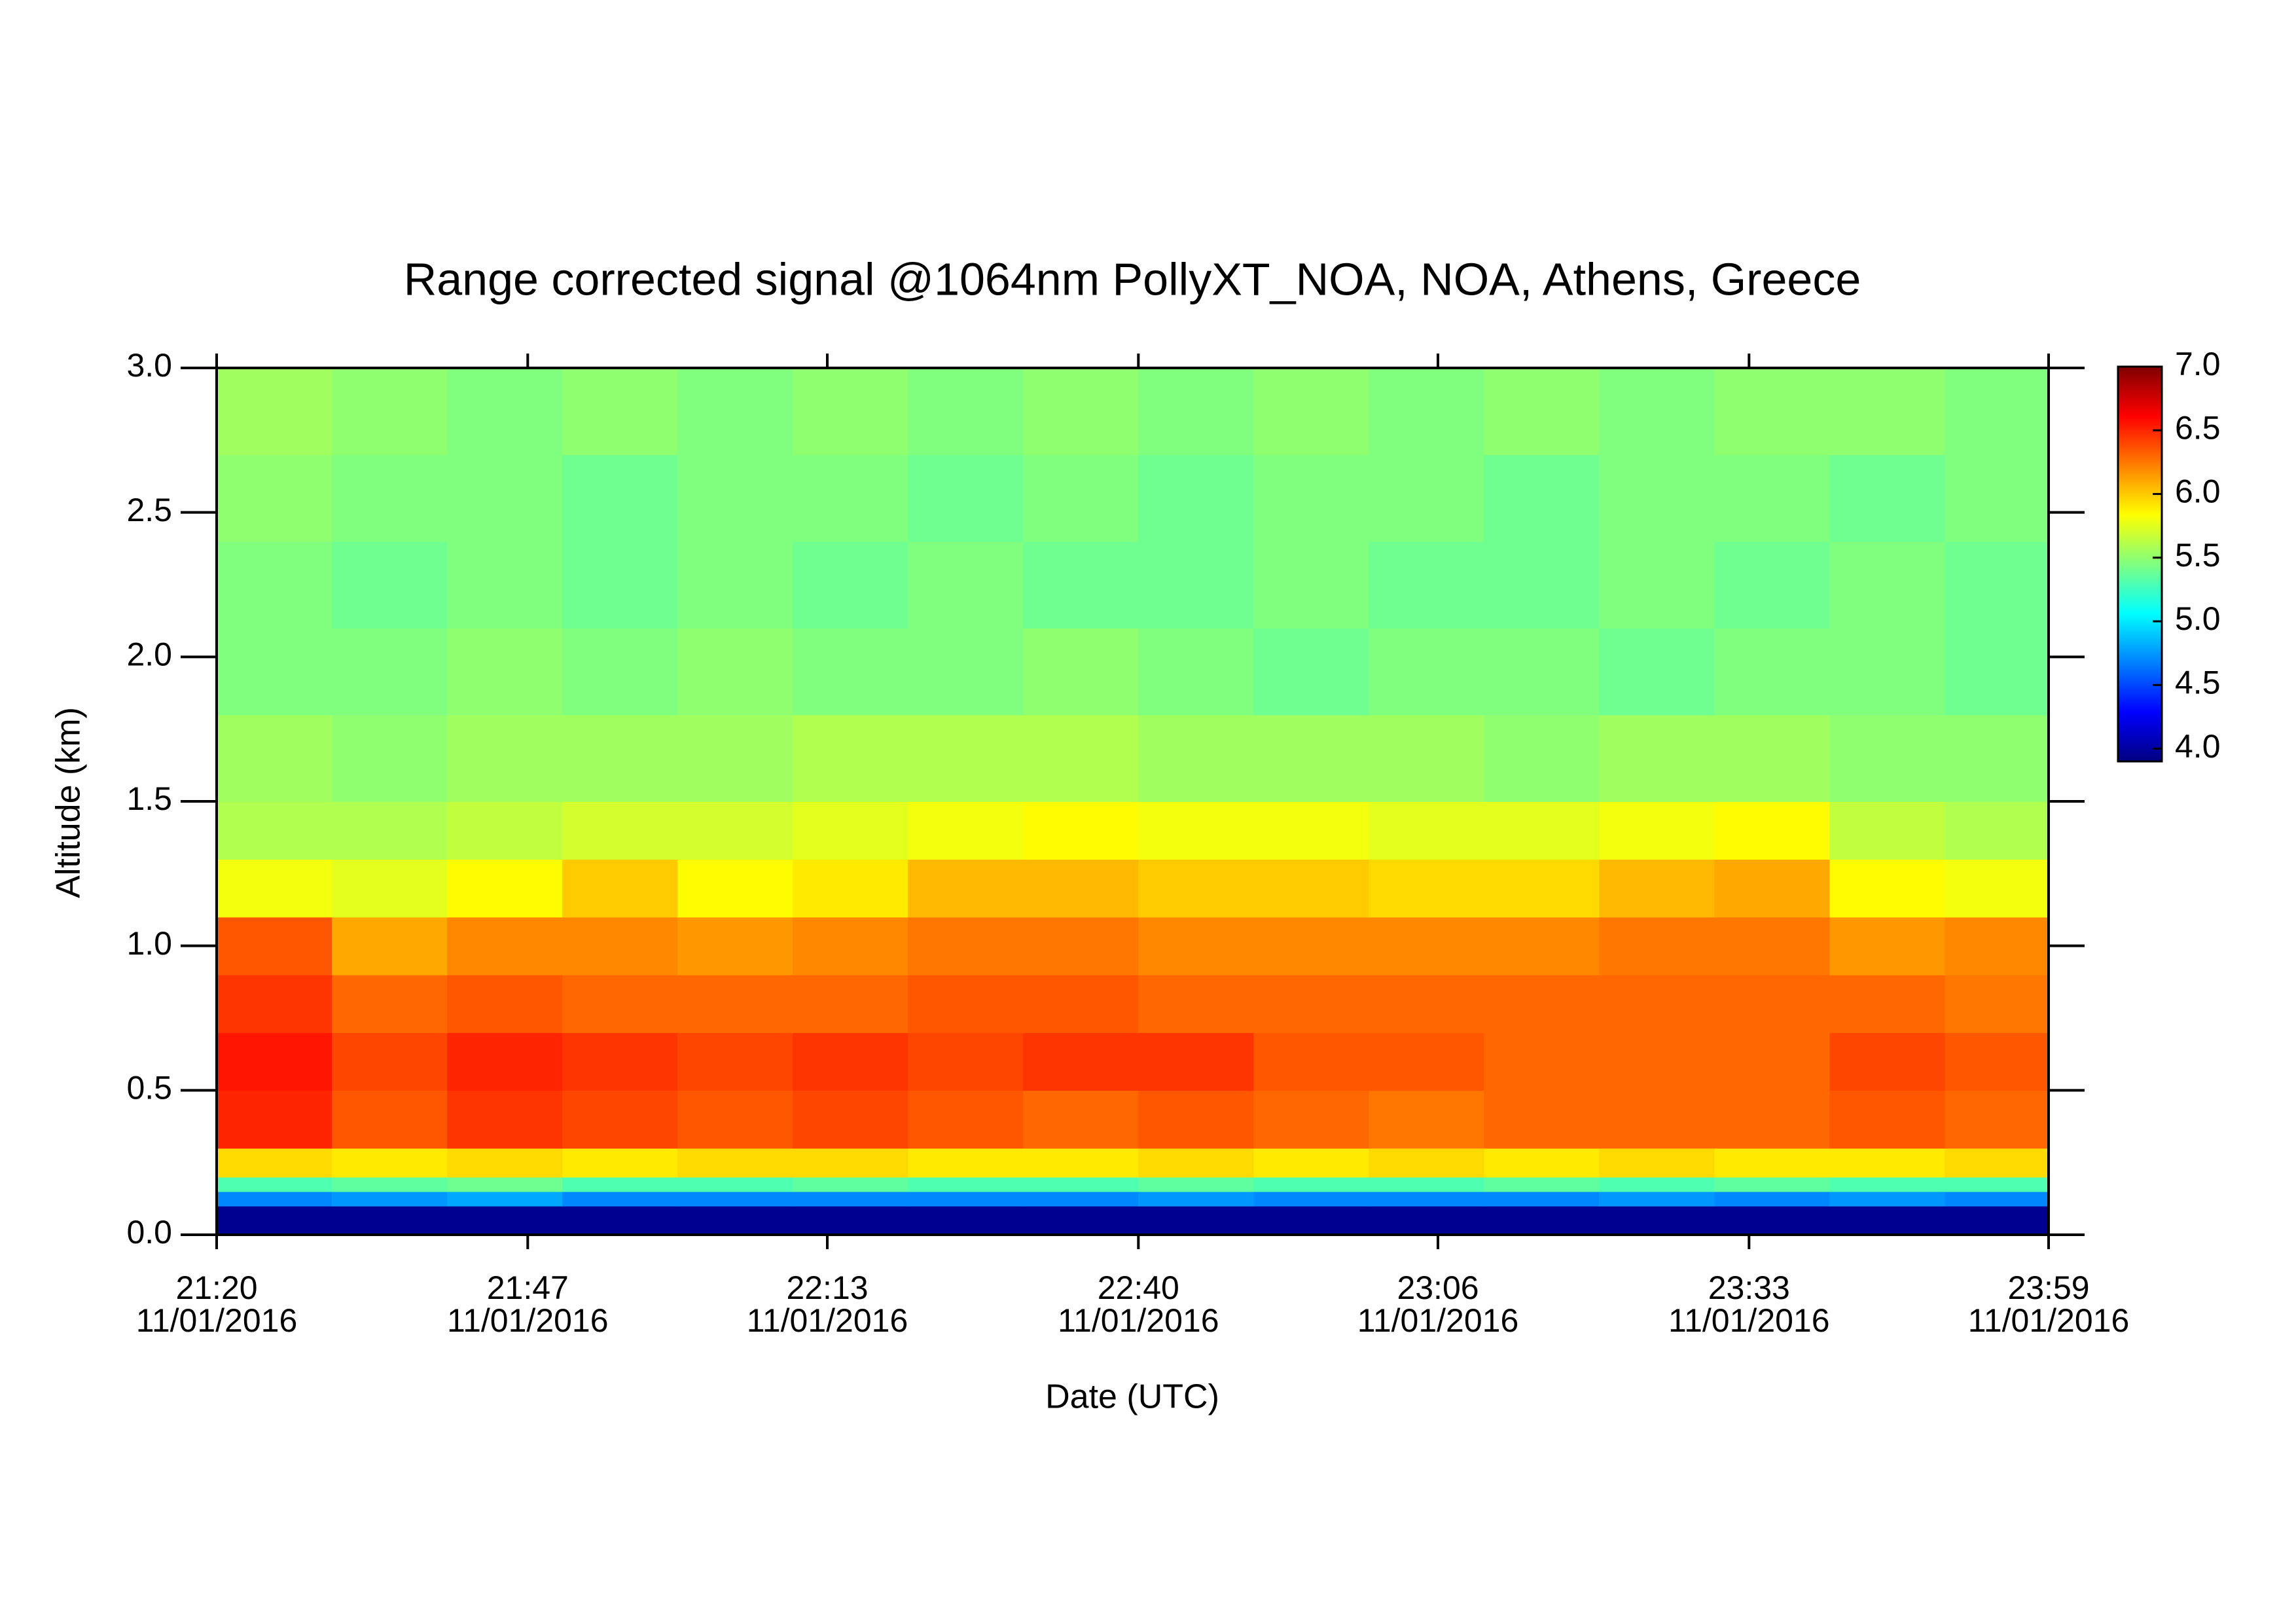 The image size is (2296, 1623). I want to click on x-tick-label: 22:13, so click(827, 1287).